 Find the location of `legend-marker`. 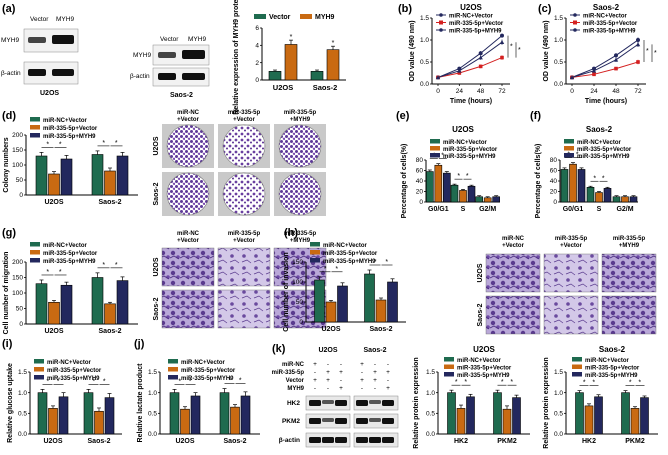

legend-marker is located at coordinates (441, 15).